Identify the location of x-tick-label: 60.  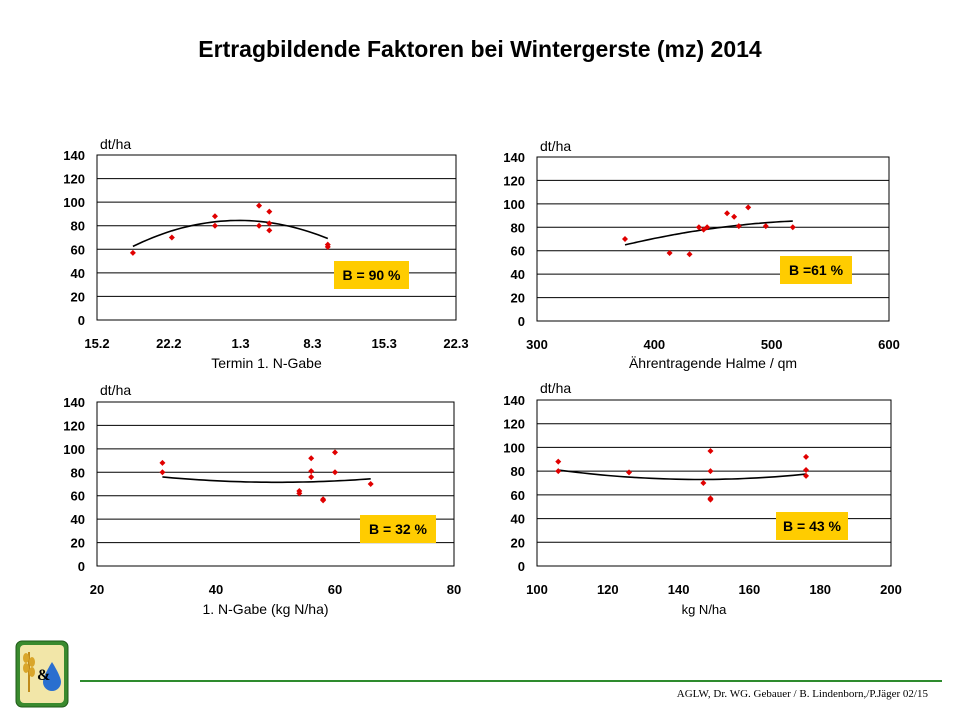
(335, 589).